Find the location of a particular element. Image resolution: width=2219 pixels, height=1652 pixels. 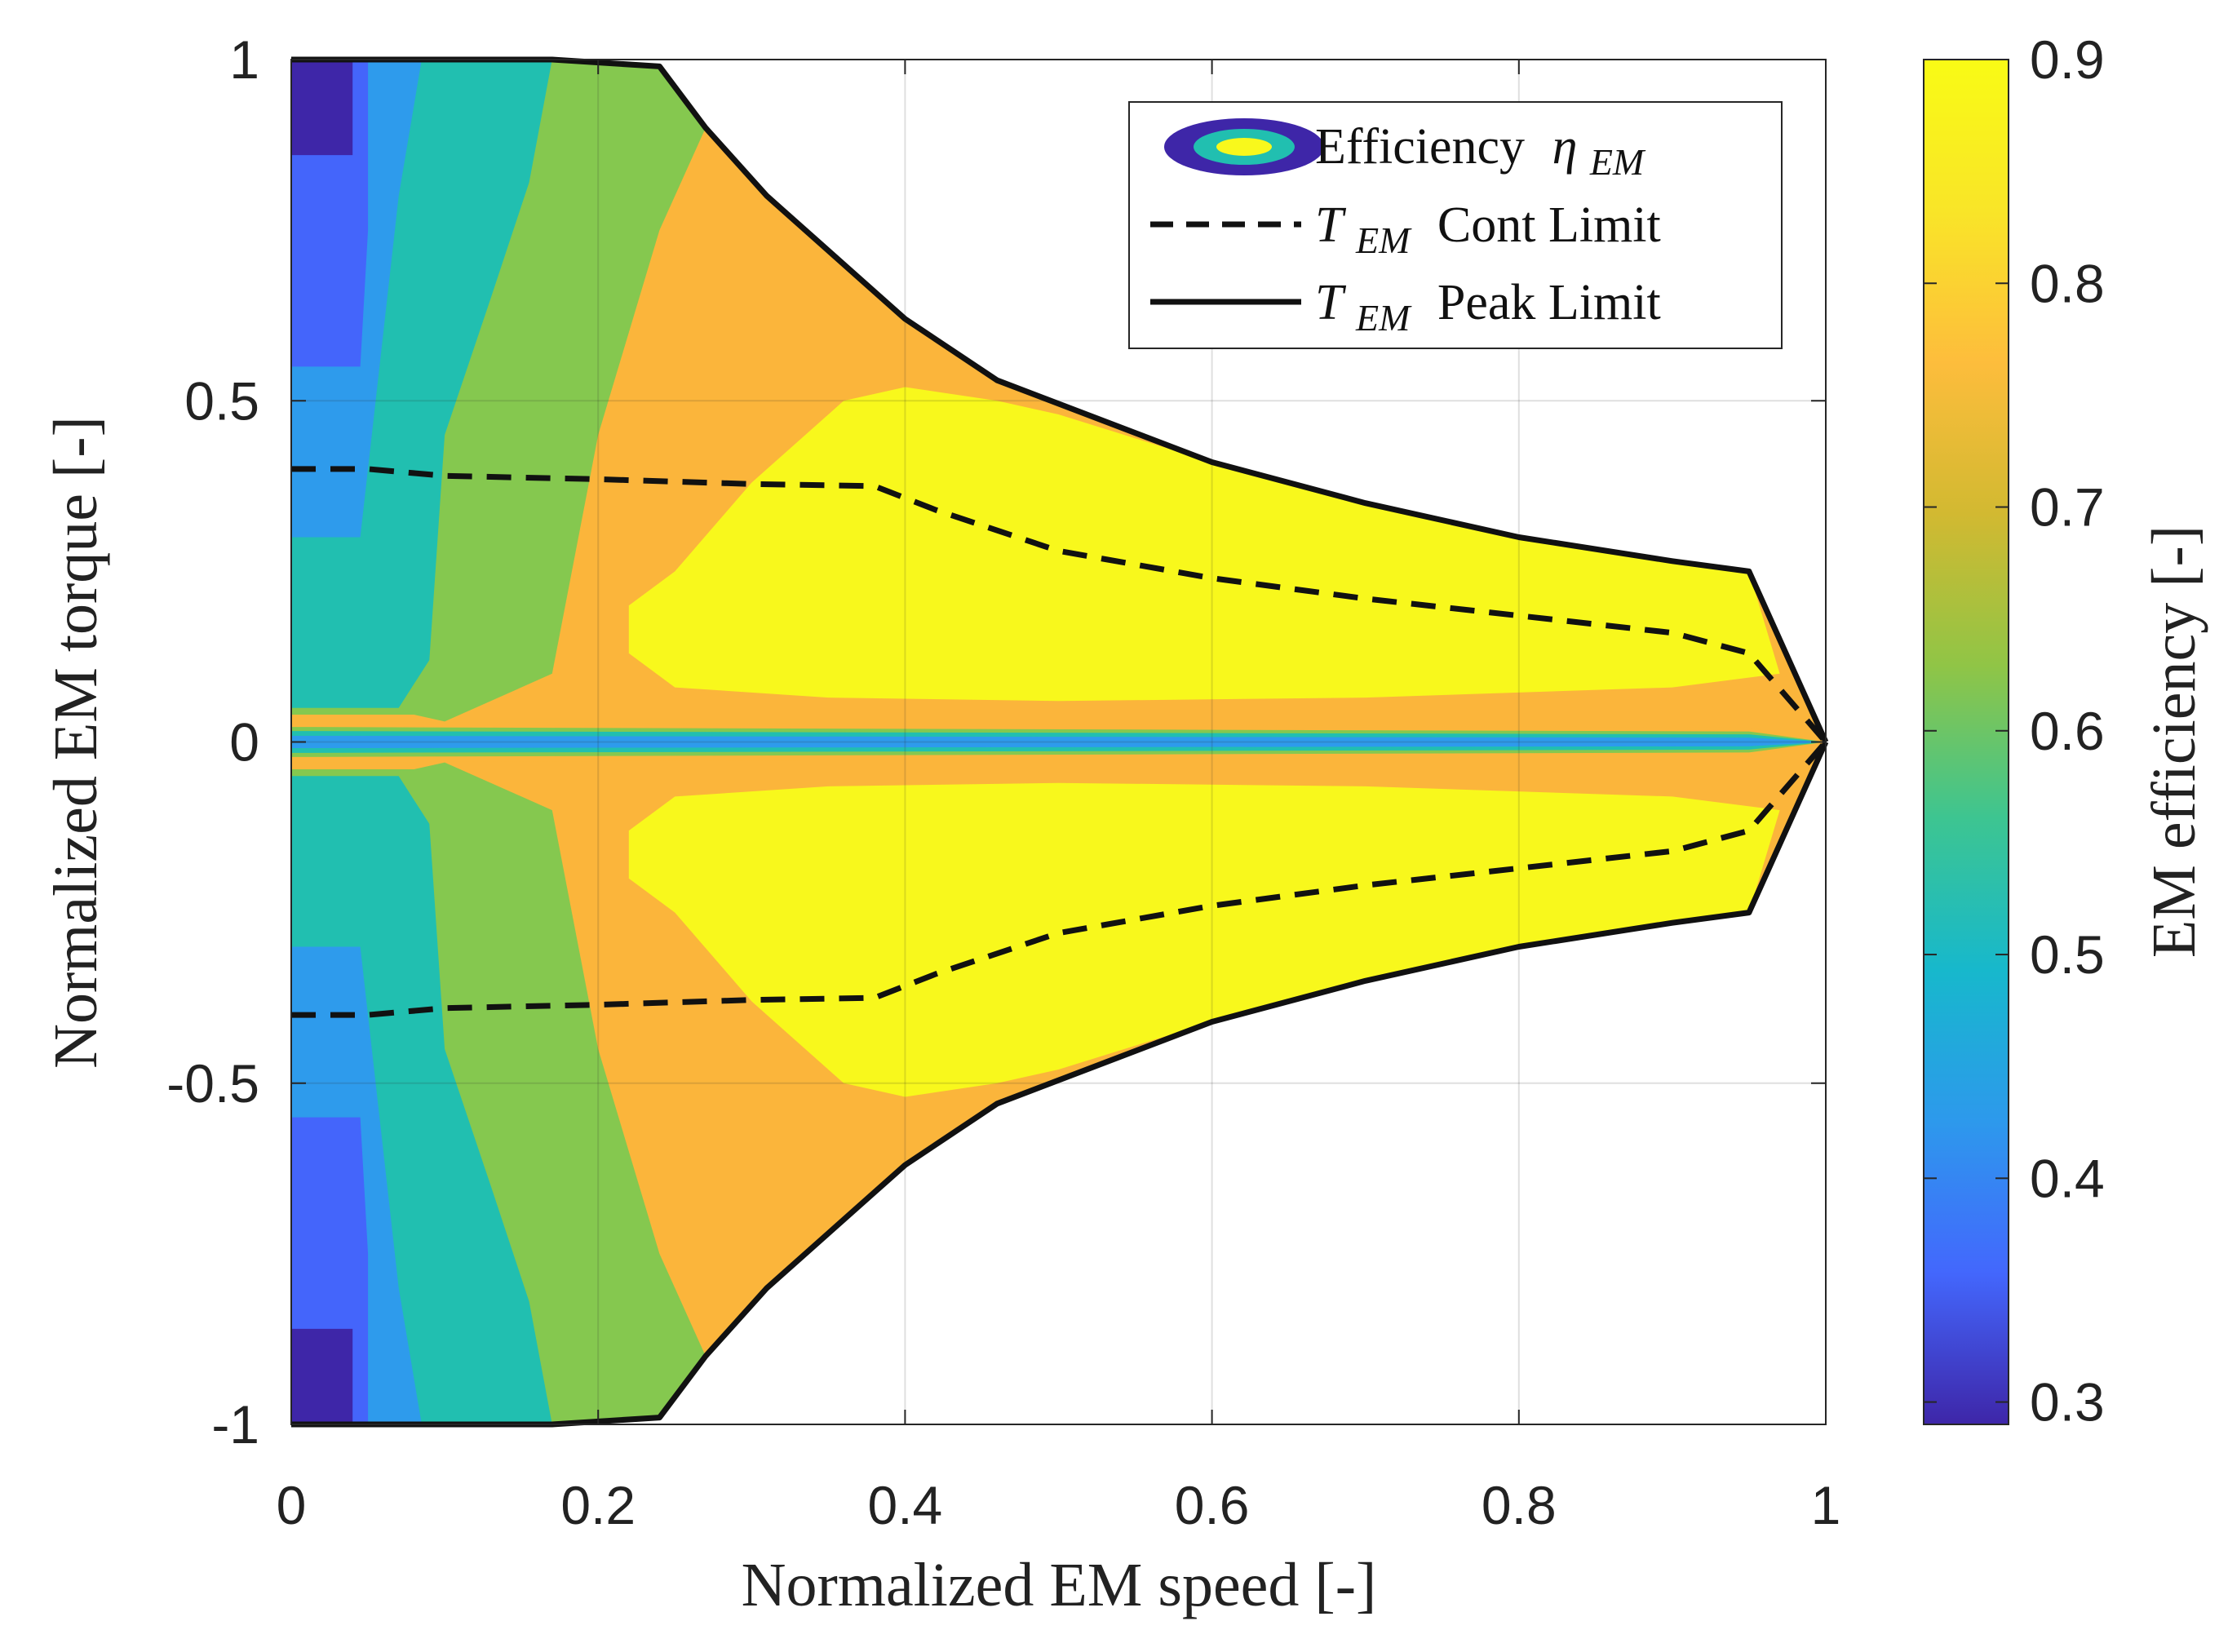

legend-eta-symbol: η is located at coordinates (1565, 147).